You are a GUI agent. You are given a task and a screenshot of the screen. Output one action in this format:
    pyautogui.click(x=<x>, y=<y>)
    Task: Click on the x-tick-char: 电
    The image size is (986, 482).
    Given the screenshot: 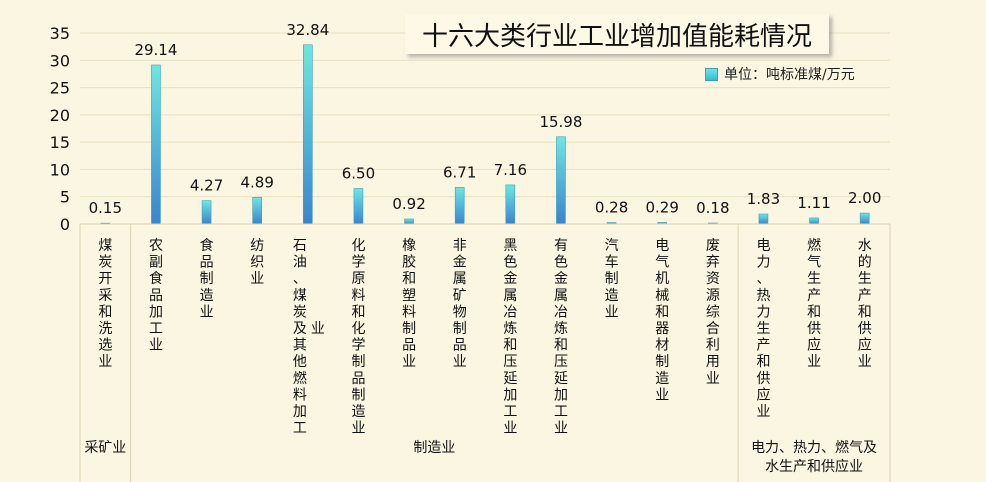 What is the action you would take?
    pyautogui.click(x=662, y=246)
    